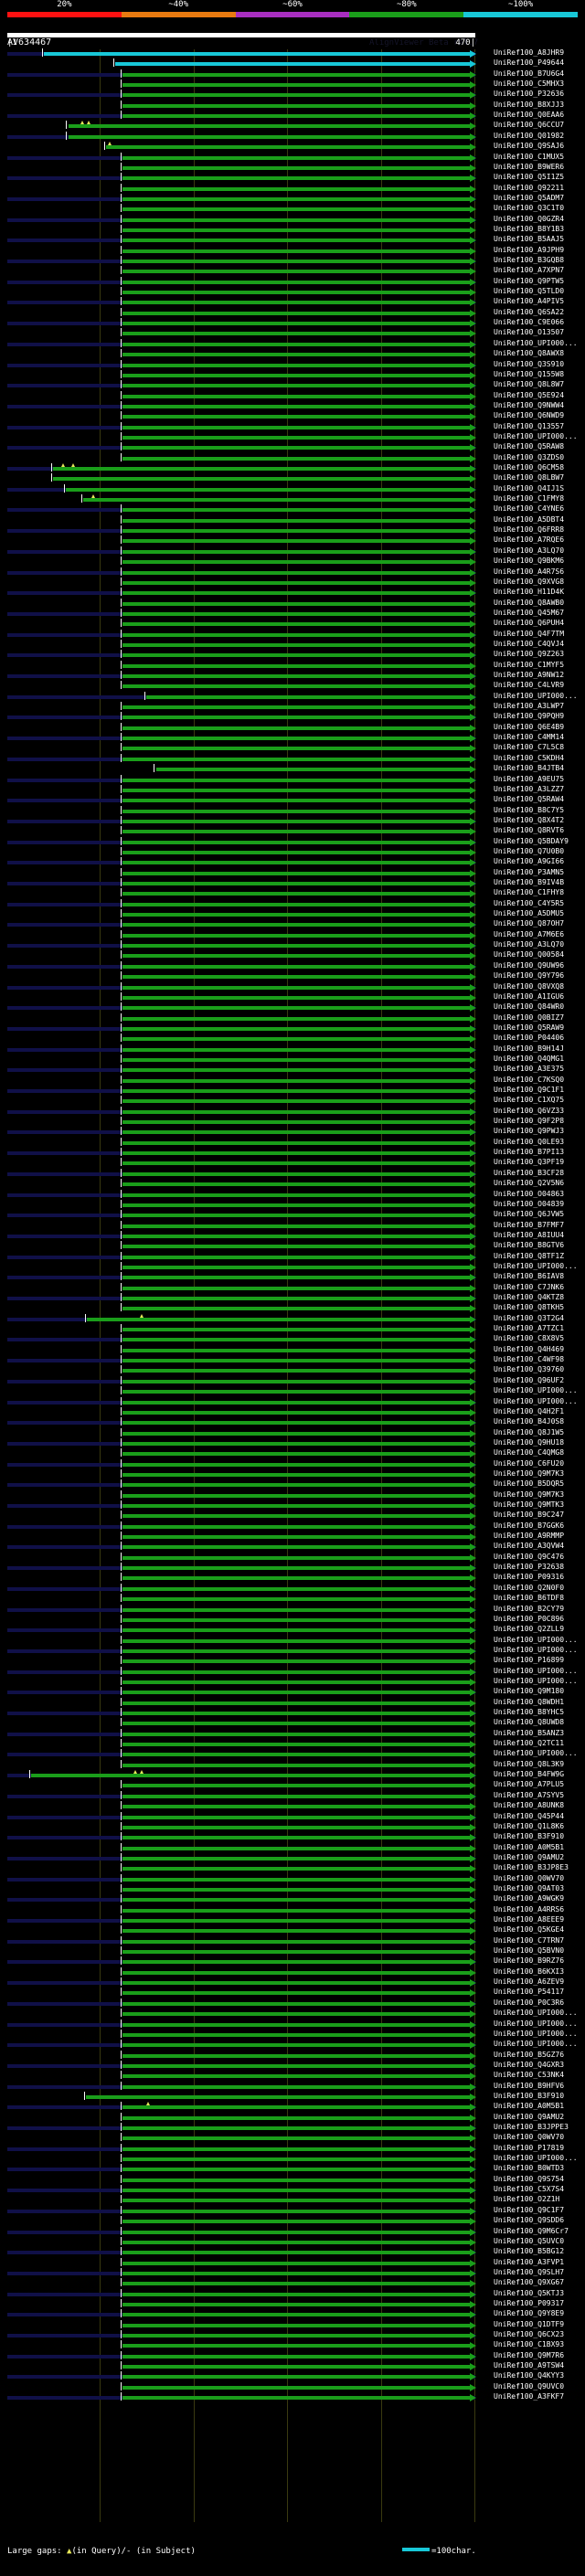 The height and width of the screenshot is (2576, 585). Describe the element at coordinates (530, 2117) in the screenshot. I see `subject-label: UniRef100_Q9AMU2` at that location.